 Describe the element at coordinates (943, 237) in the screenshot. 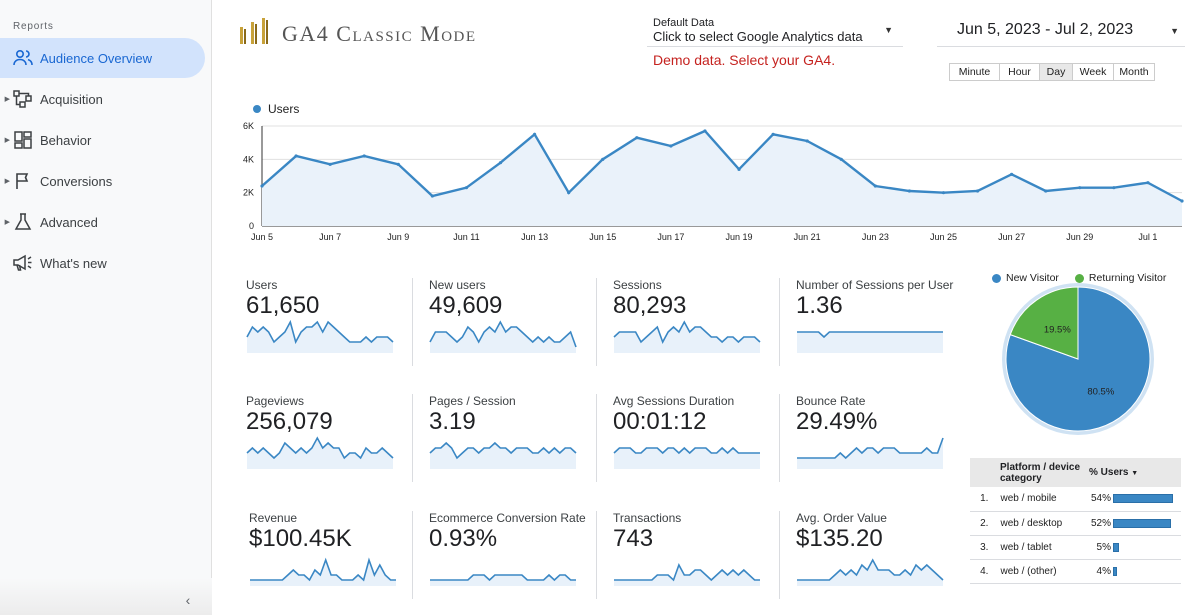

I see `x-tick-label: Jun 25` at that location.